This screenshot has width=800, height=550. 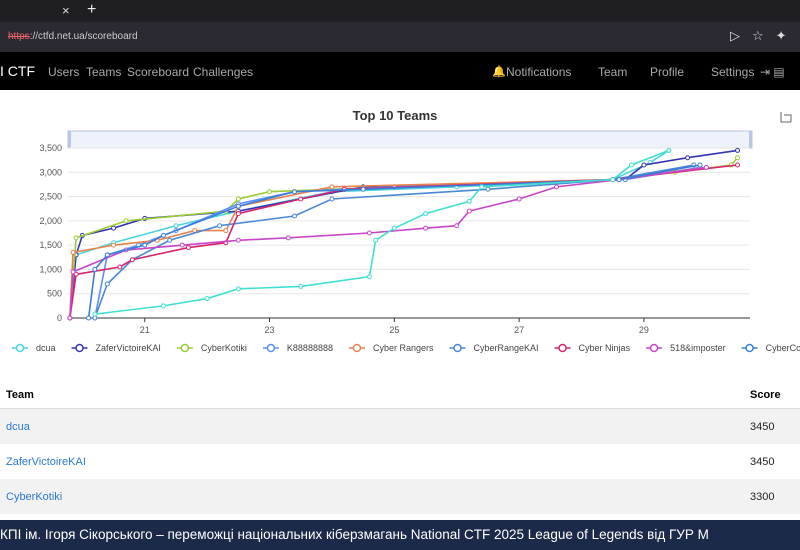 I want to click on y-tick-label: 3,000, so click(x=50, y=172).